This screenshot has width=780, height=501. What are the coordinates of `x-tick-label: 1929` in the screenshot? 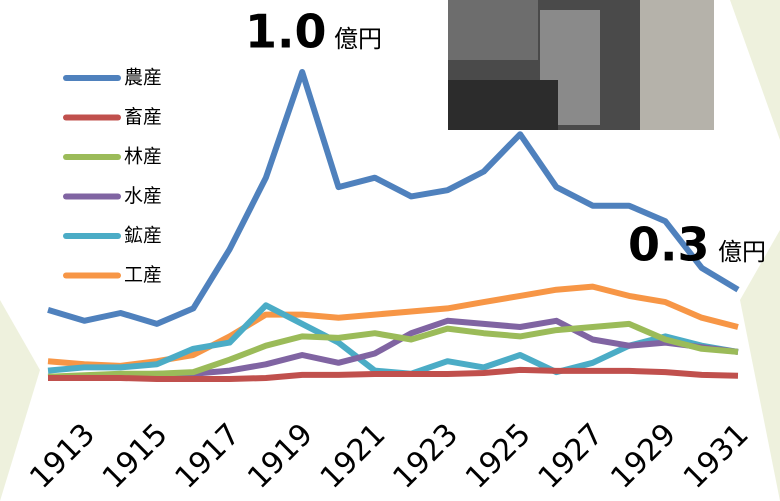 It's located at (643, 456).